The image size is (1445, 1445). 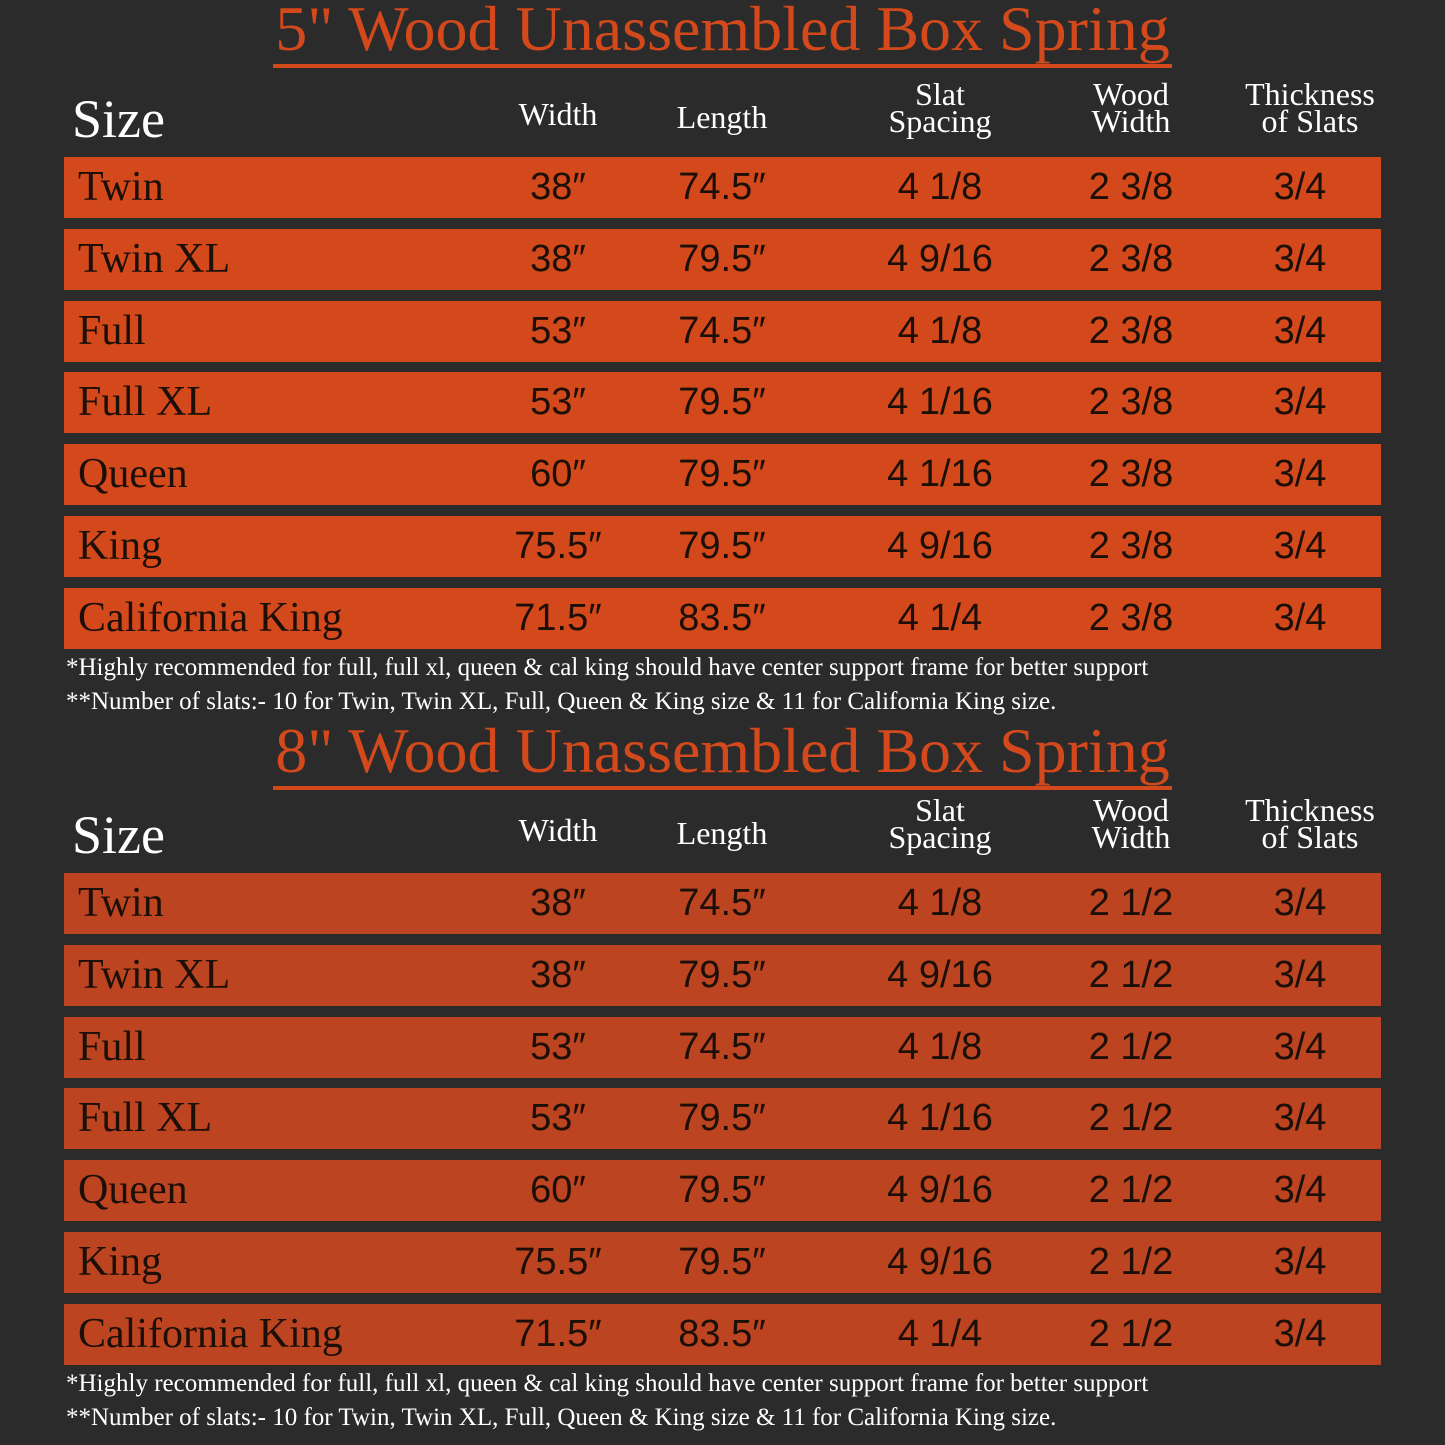 I want to click on header-thickness: Thickness of Slats, so click(x=1310, y=107).